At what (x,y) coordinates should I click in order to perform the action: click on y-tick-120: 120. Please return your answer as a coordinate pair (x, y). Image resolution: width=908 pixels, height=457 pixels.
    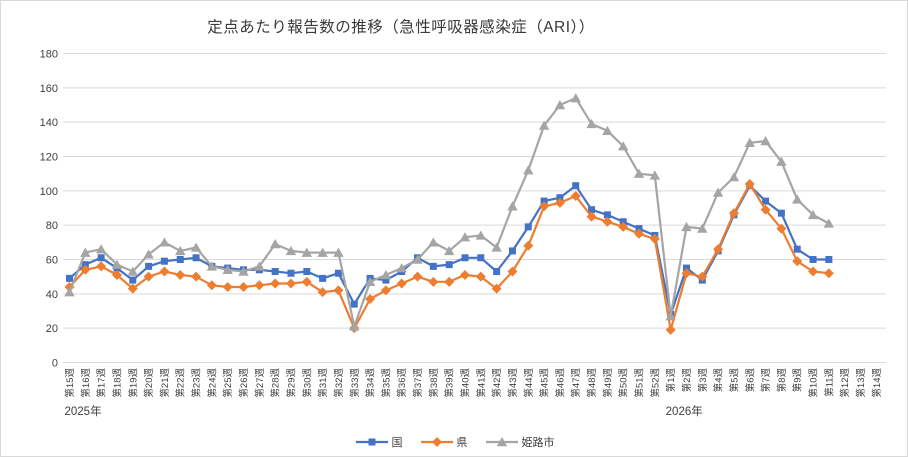
    Looking at the image, I should click on (49, 158).